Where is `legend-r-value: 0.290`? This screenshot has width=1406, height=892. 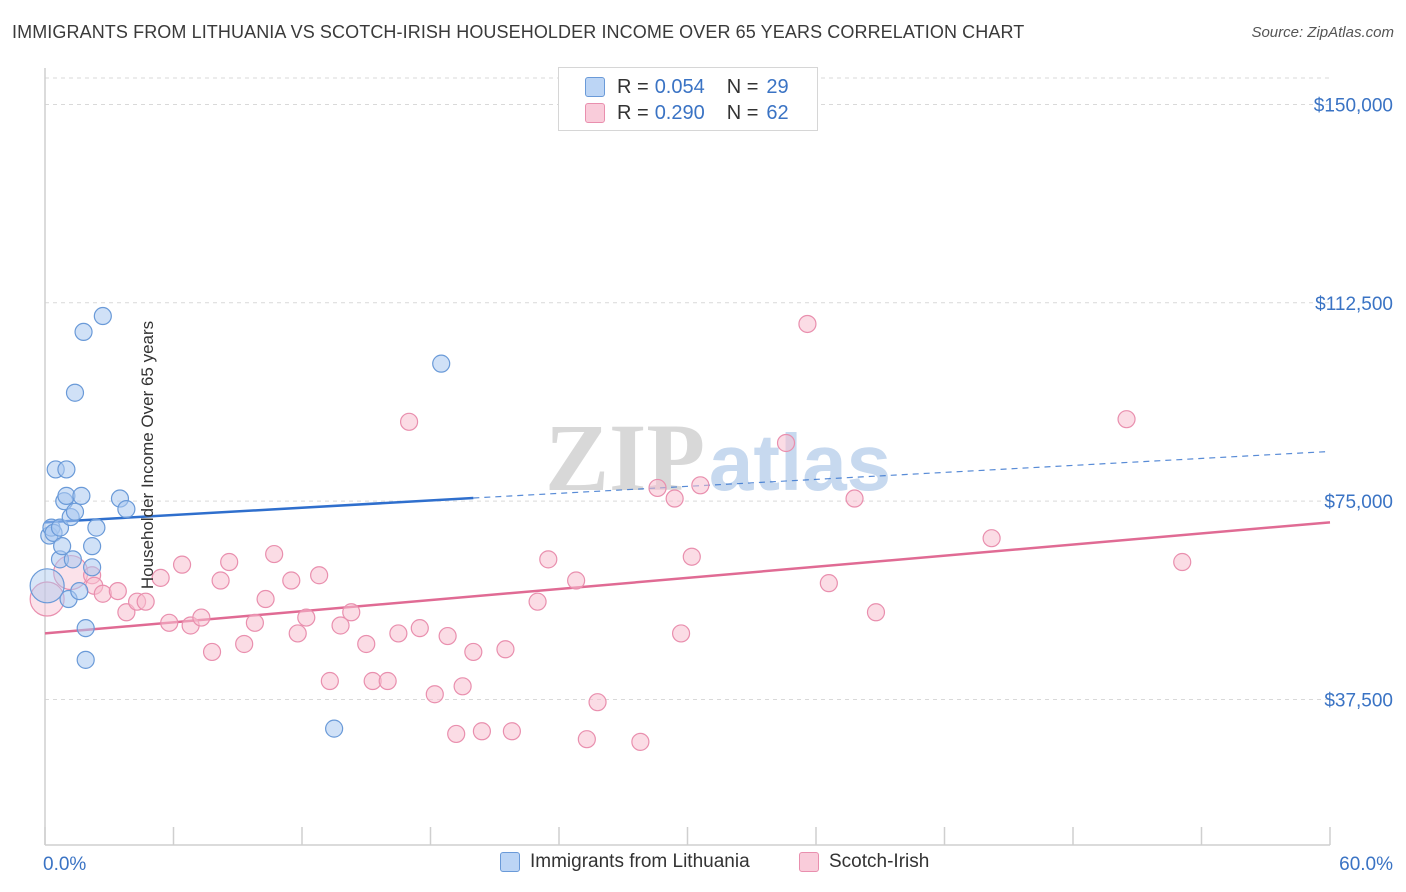
legend-r-value: 0.290 is located at coordinates (679, 112).